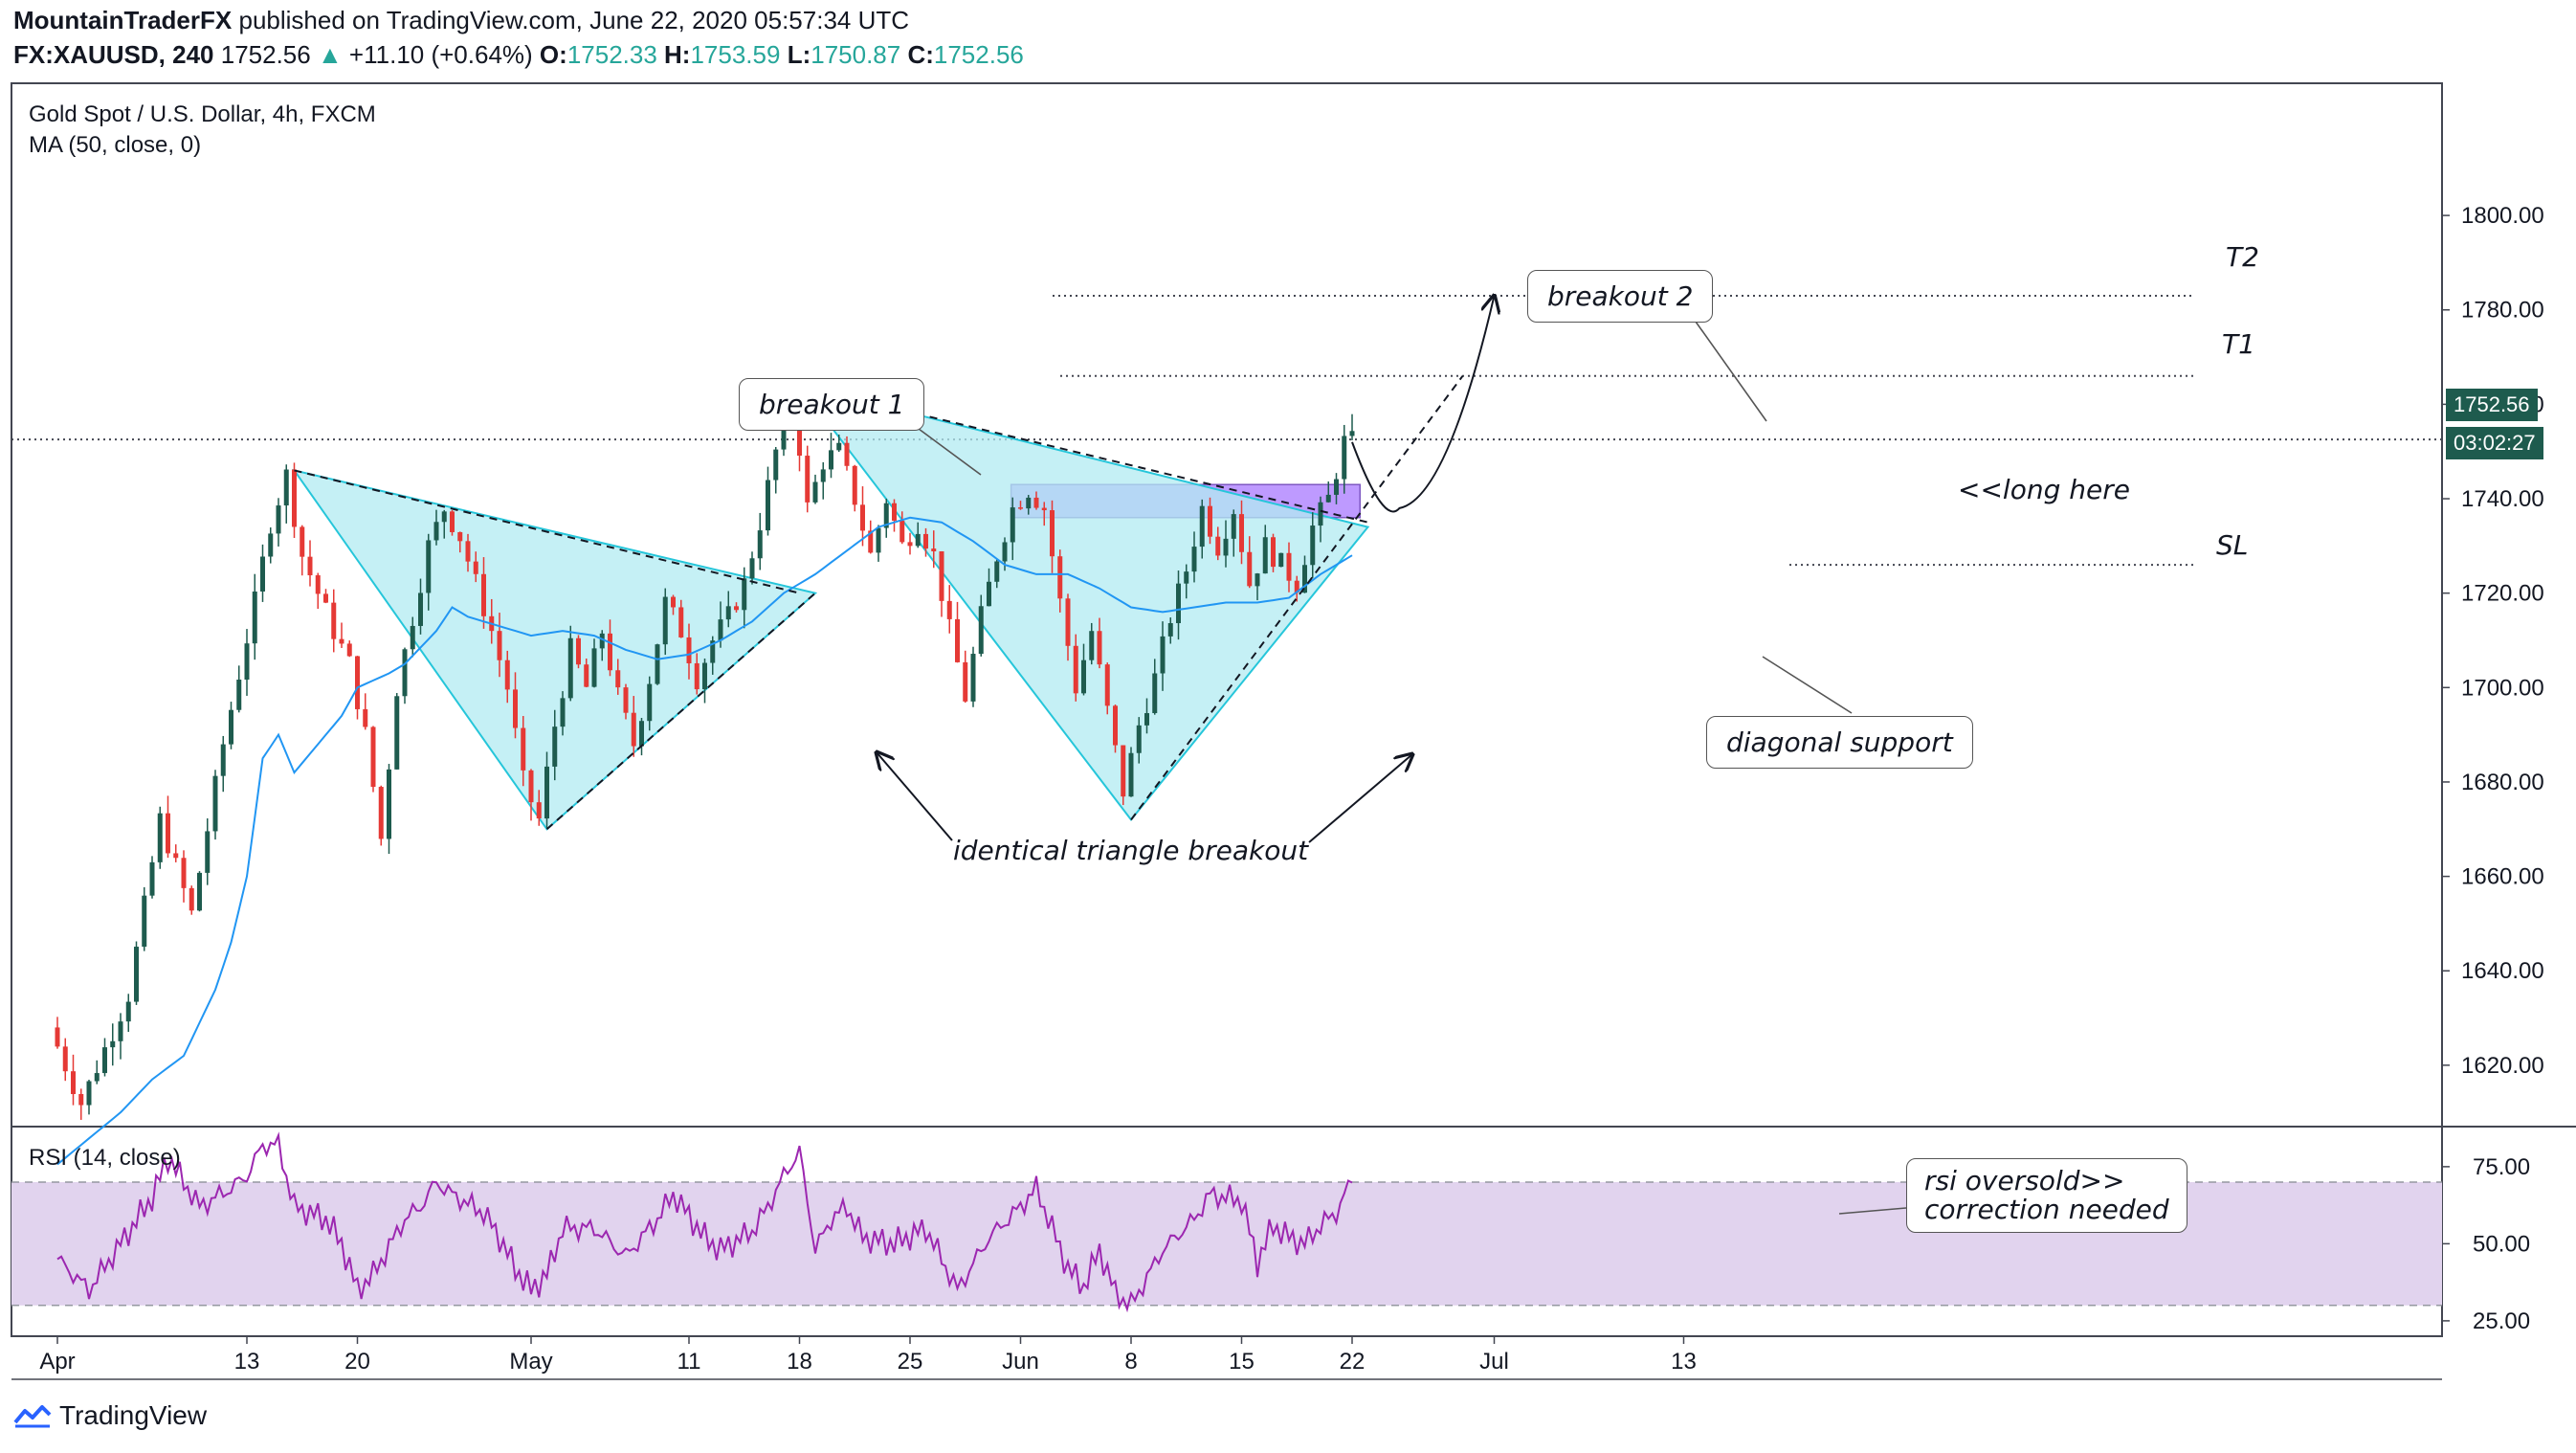  I want to click on up-arrow-icon: ▲, so click(330, 54).